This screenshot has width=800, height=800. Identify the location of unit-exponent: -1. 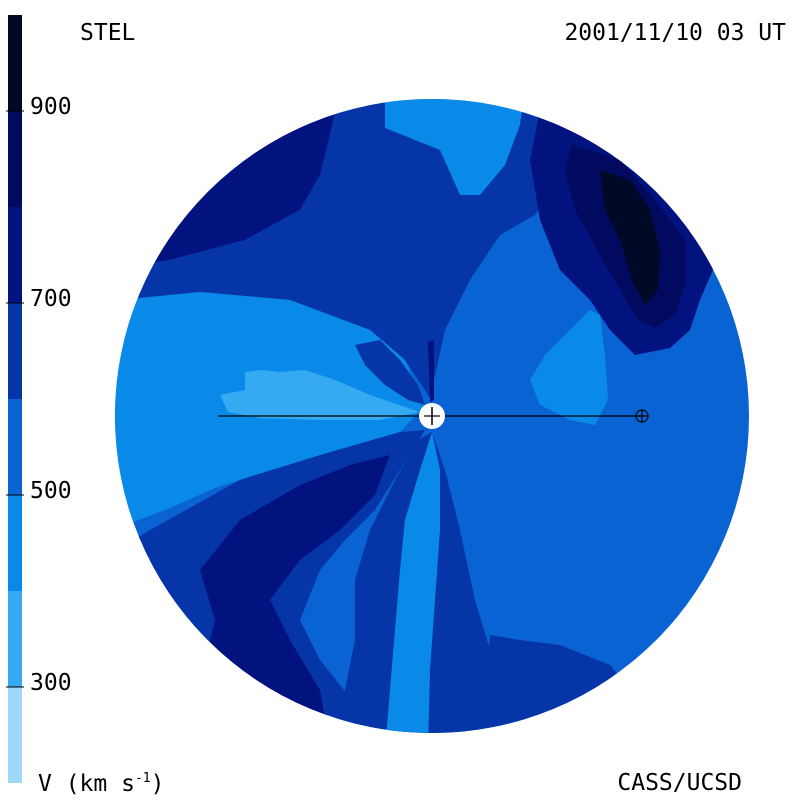
(142, 778).